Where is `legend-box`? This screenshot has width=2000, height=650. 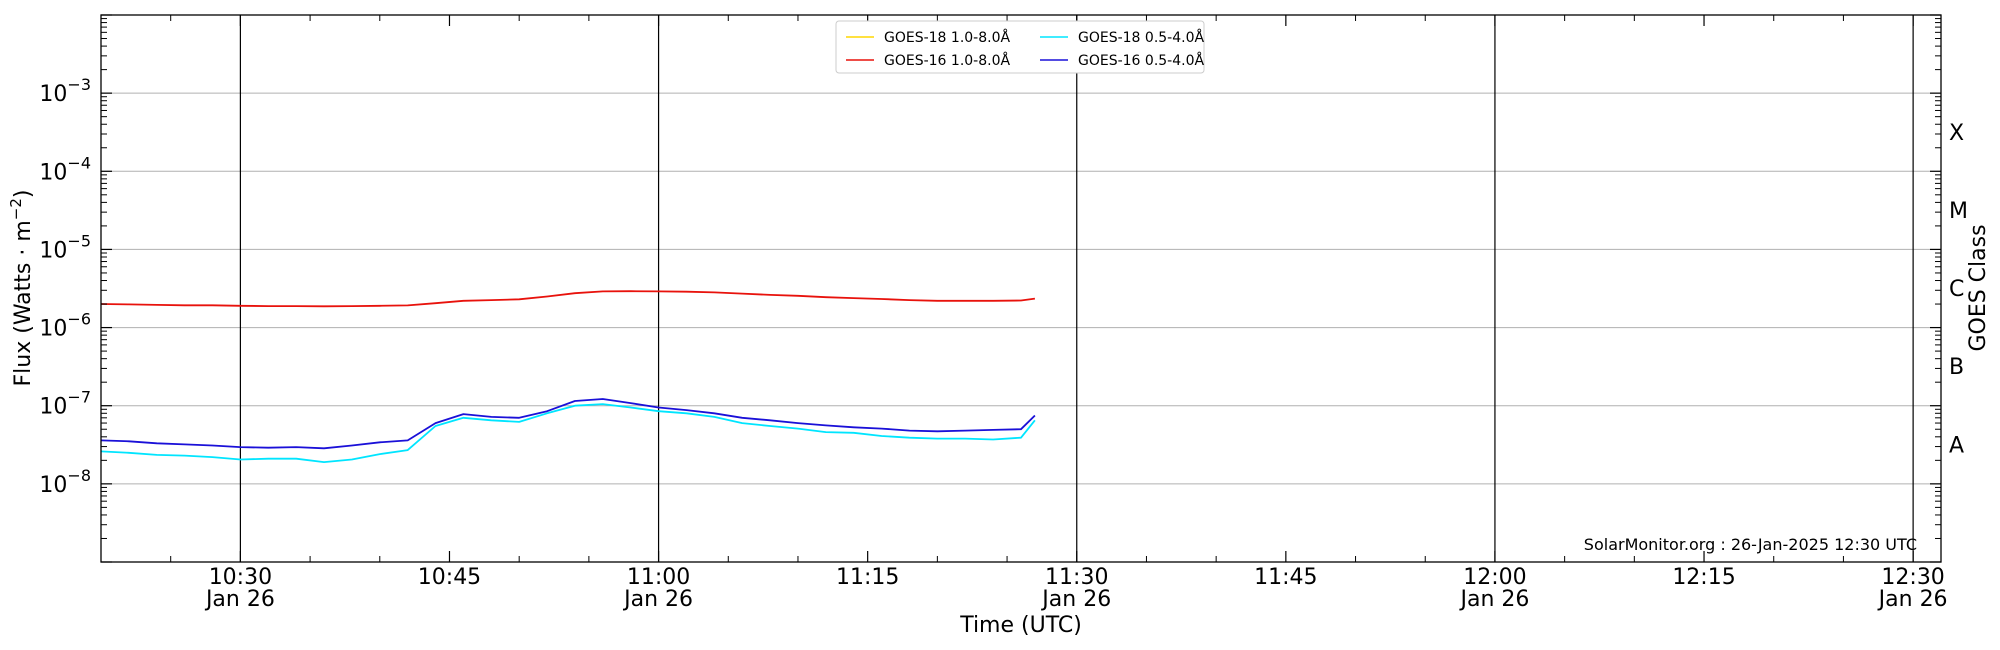
legend-box is located at coordinates (1020, 47).